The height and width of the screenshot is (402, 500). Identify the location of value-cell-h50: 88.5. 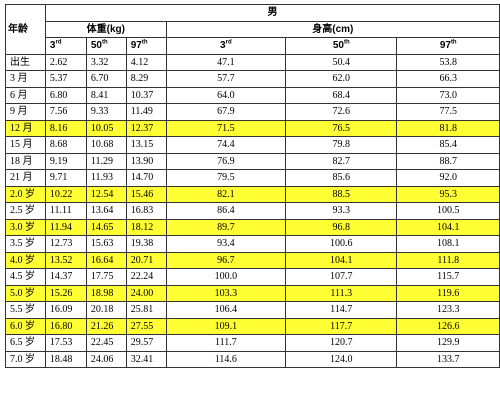
(341, 194).